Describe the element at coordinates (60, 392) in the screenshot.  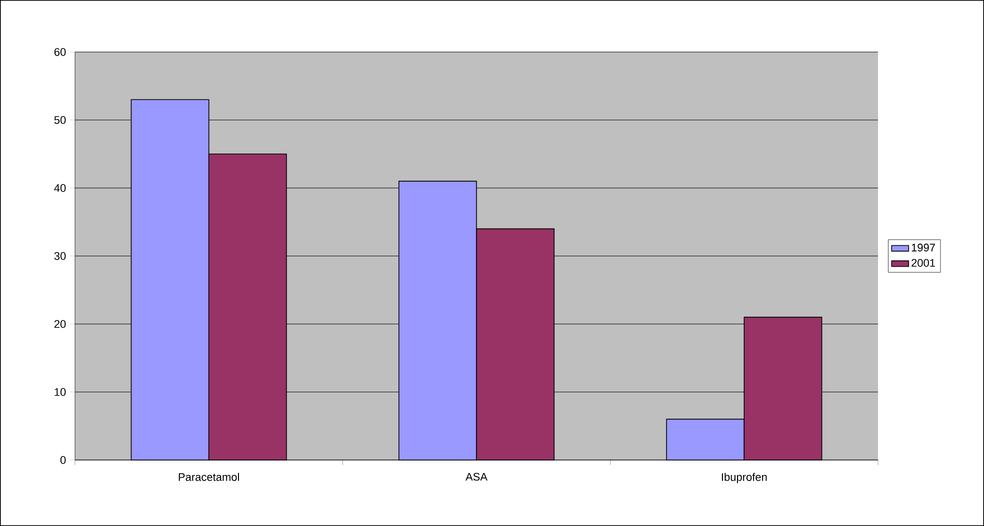
I see `y-tick-label: 10` at that location.